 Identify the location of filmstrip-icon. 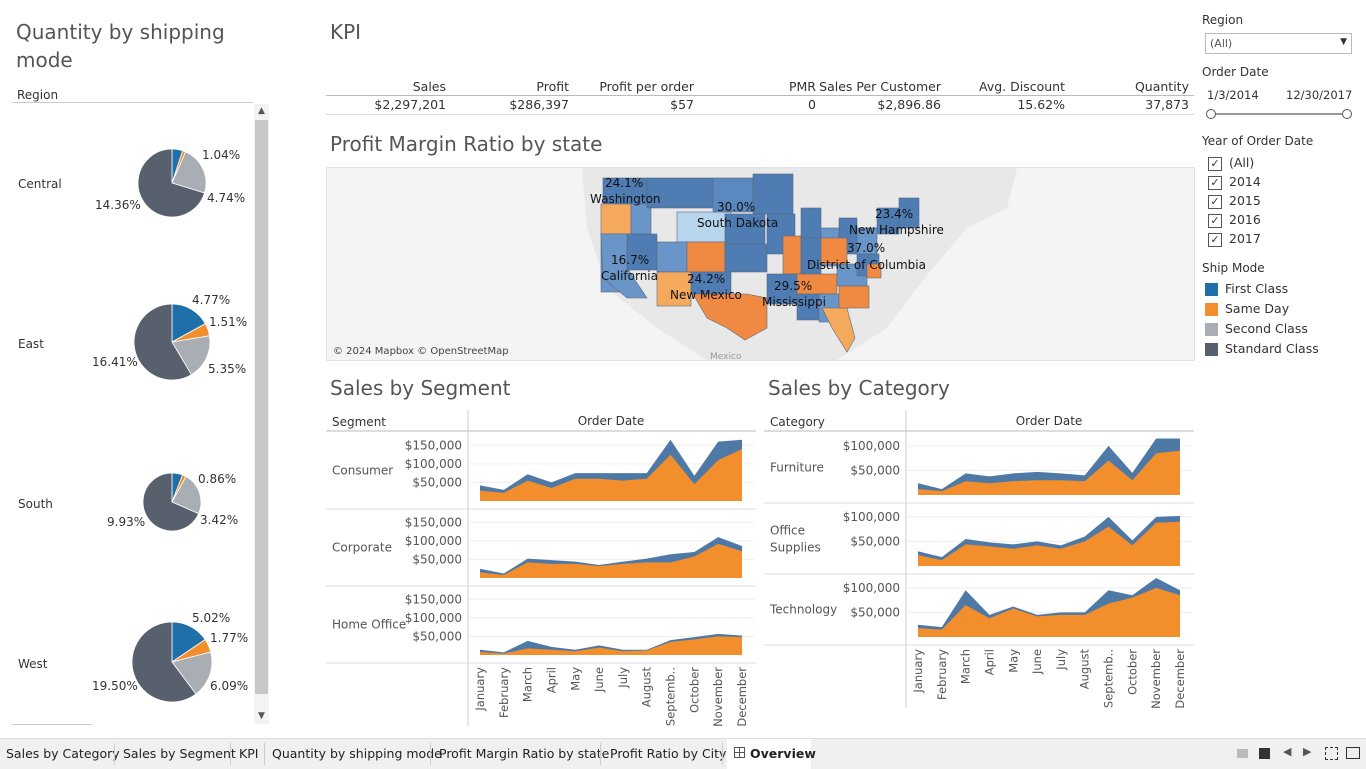
(1264, 753).